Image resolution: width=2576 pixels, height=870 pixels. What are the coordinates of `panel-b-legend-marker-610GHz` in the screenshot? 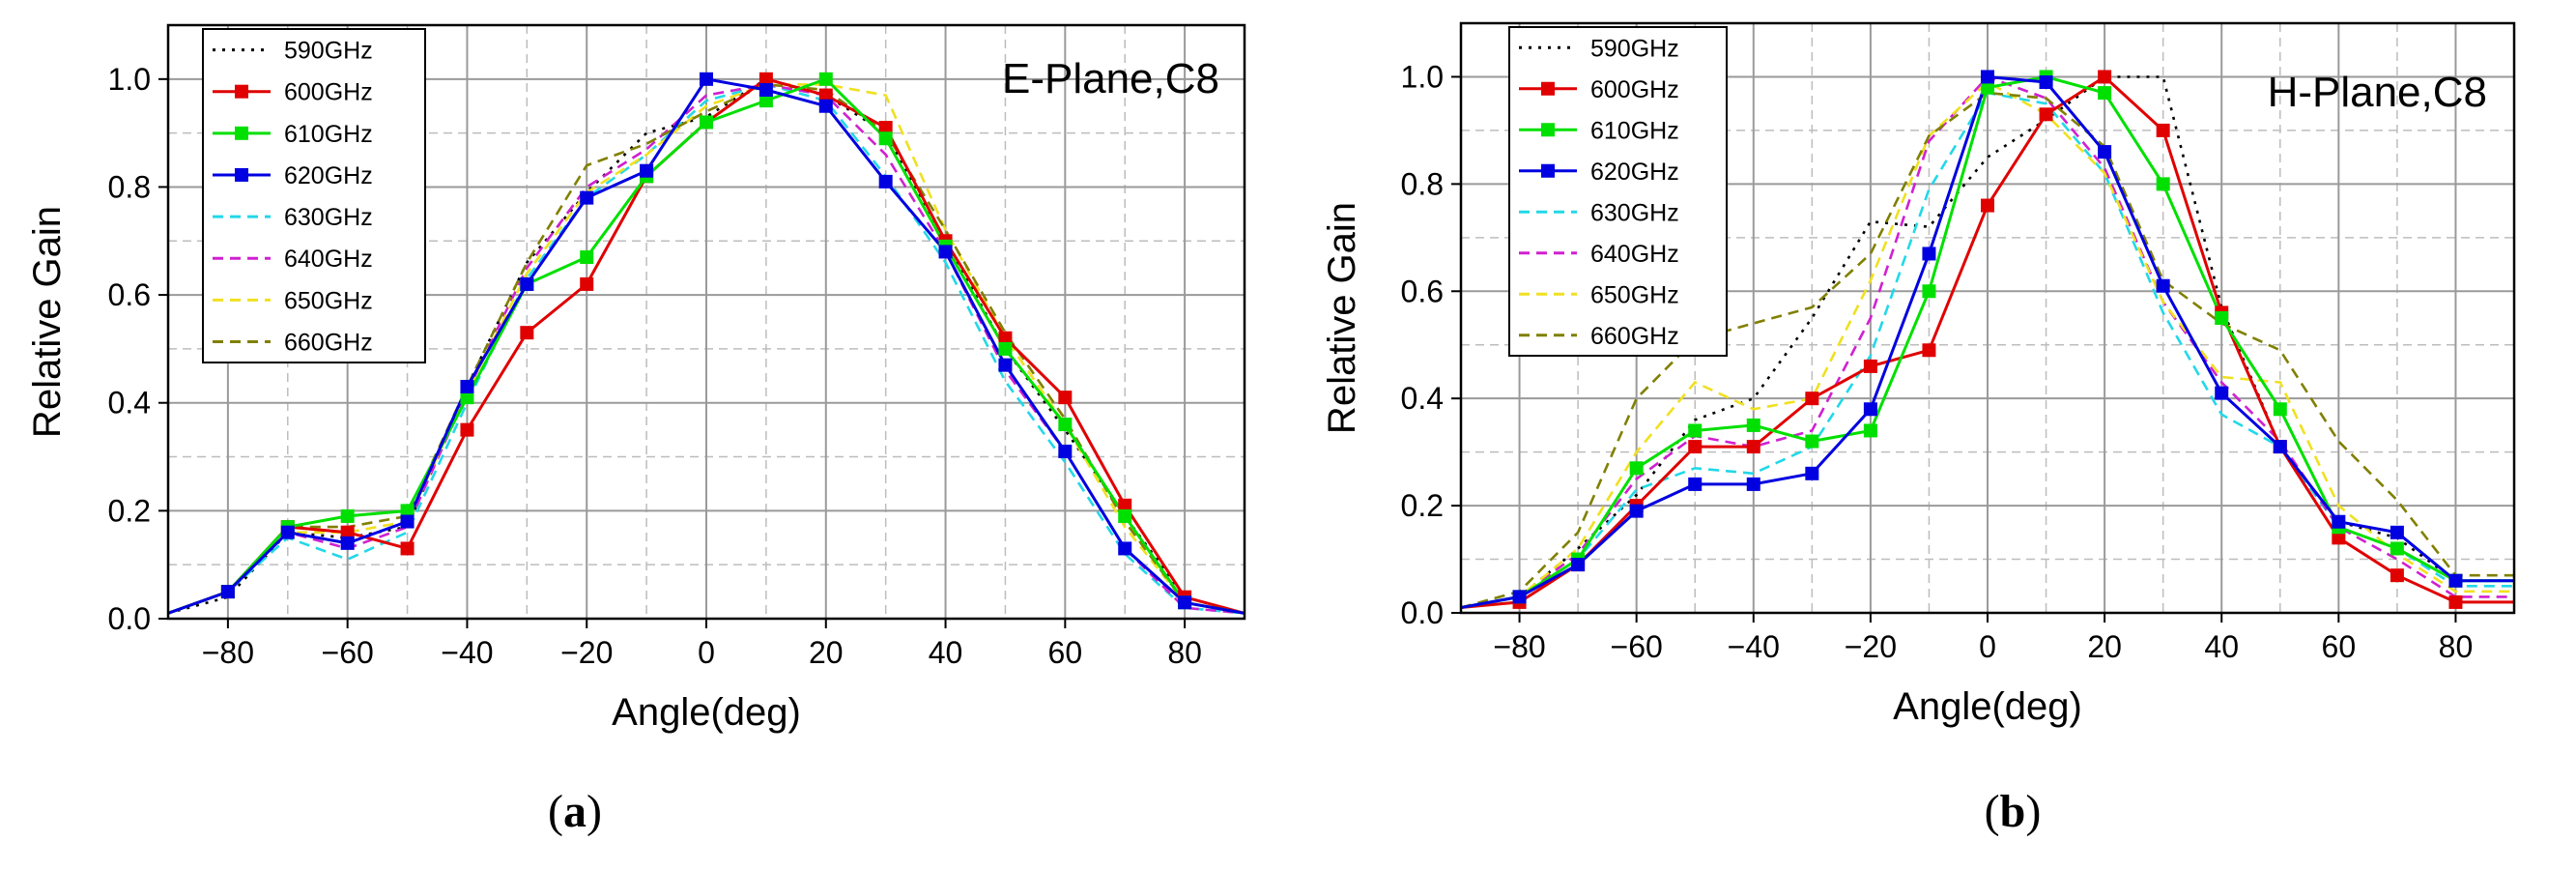 It's located at (1548, 130).